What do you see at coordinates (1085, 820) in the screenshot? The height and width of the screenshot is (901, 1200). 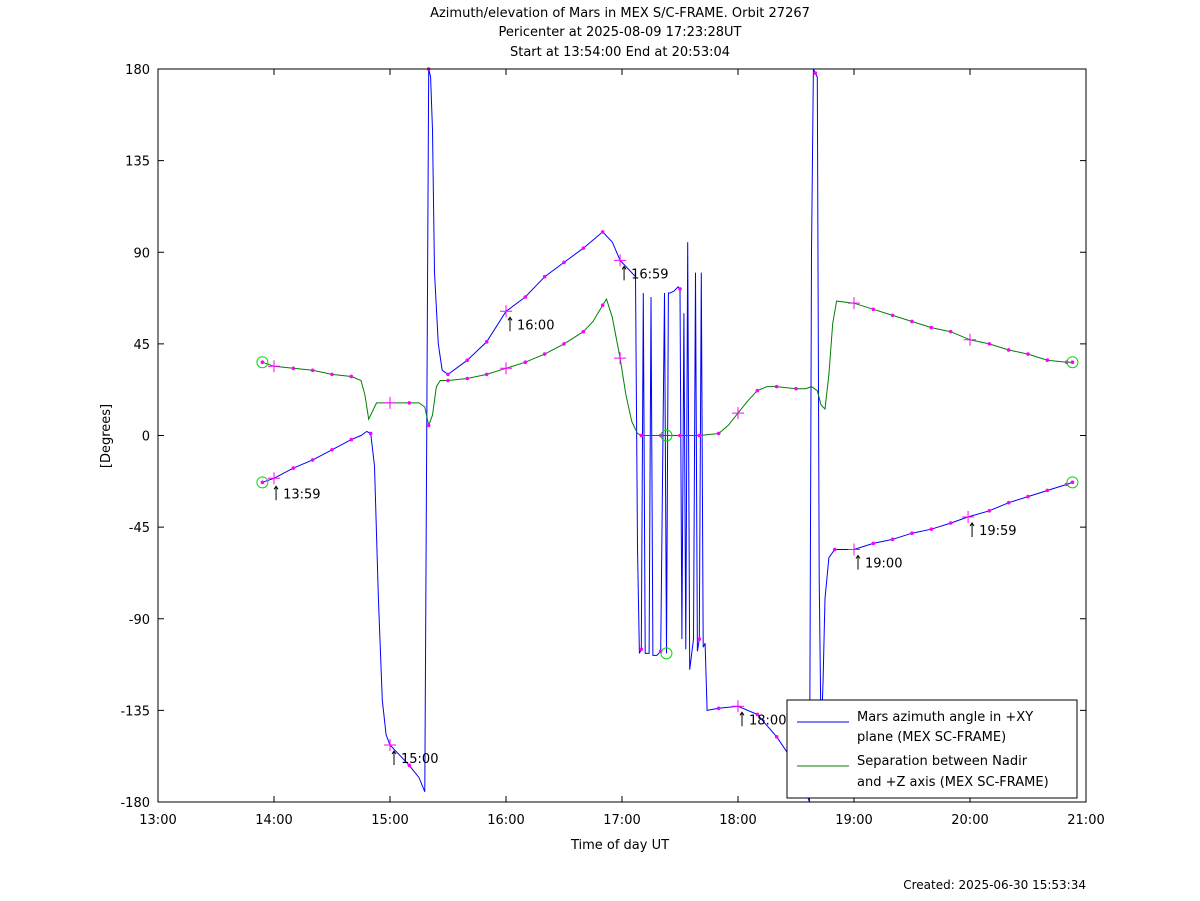 I see `x-tick-label: 21:00` at bounding box center [1085, 820].